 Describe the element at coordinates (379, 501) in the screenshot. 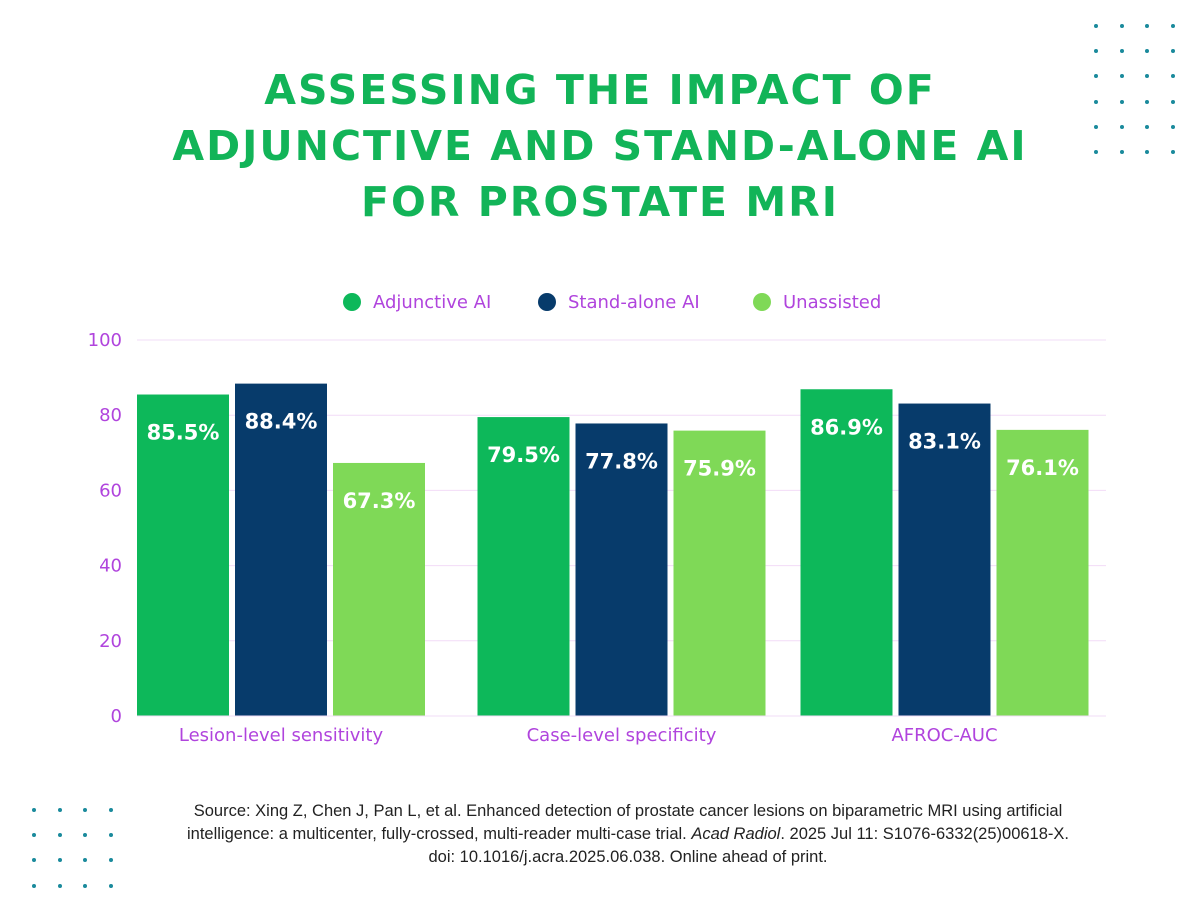

I see `data-label: 67.3%` at that location.